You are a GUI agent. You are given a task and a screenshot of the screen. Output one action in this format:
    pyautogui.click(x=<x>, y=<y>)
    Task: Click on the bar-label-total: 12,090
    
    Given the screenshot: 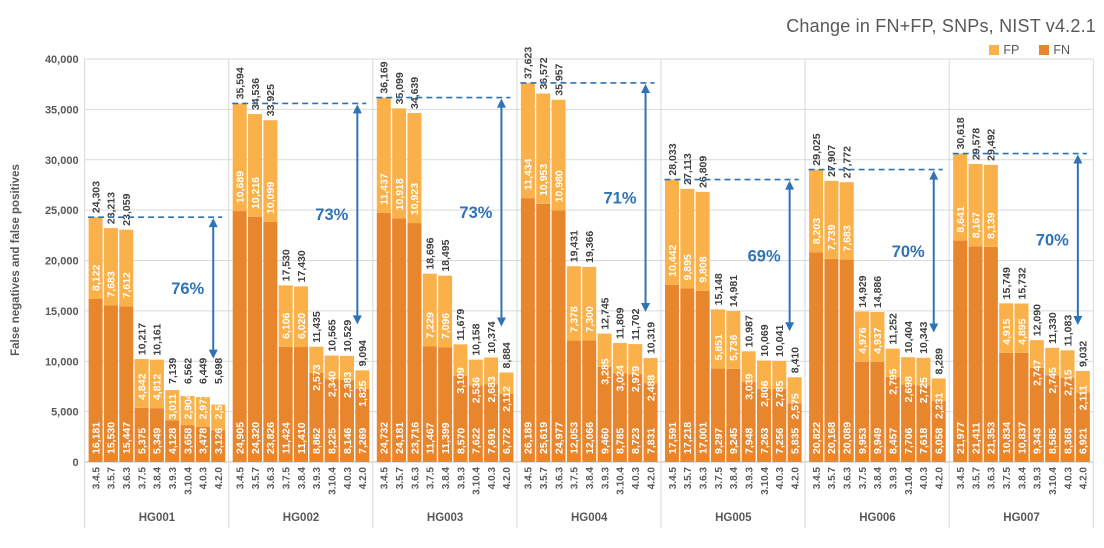 What is the action you would take?
    pyautogui.click(x=1038, y=320)
    